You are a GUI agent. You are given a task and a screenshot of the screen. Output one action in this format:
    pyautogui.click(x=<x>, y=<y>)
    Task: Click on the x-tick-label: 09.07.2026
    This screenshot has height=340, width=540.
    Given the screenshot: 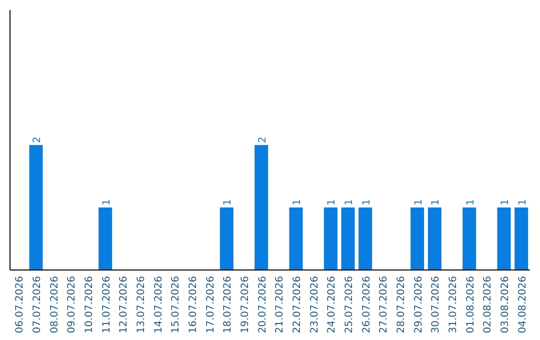 What is the action you would take?
    pyautogui.click(x=72, y=305)
    